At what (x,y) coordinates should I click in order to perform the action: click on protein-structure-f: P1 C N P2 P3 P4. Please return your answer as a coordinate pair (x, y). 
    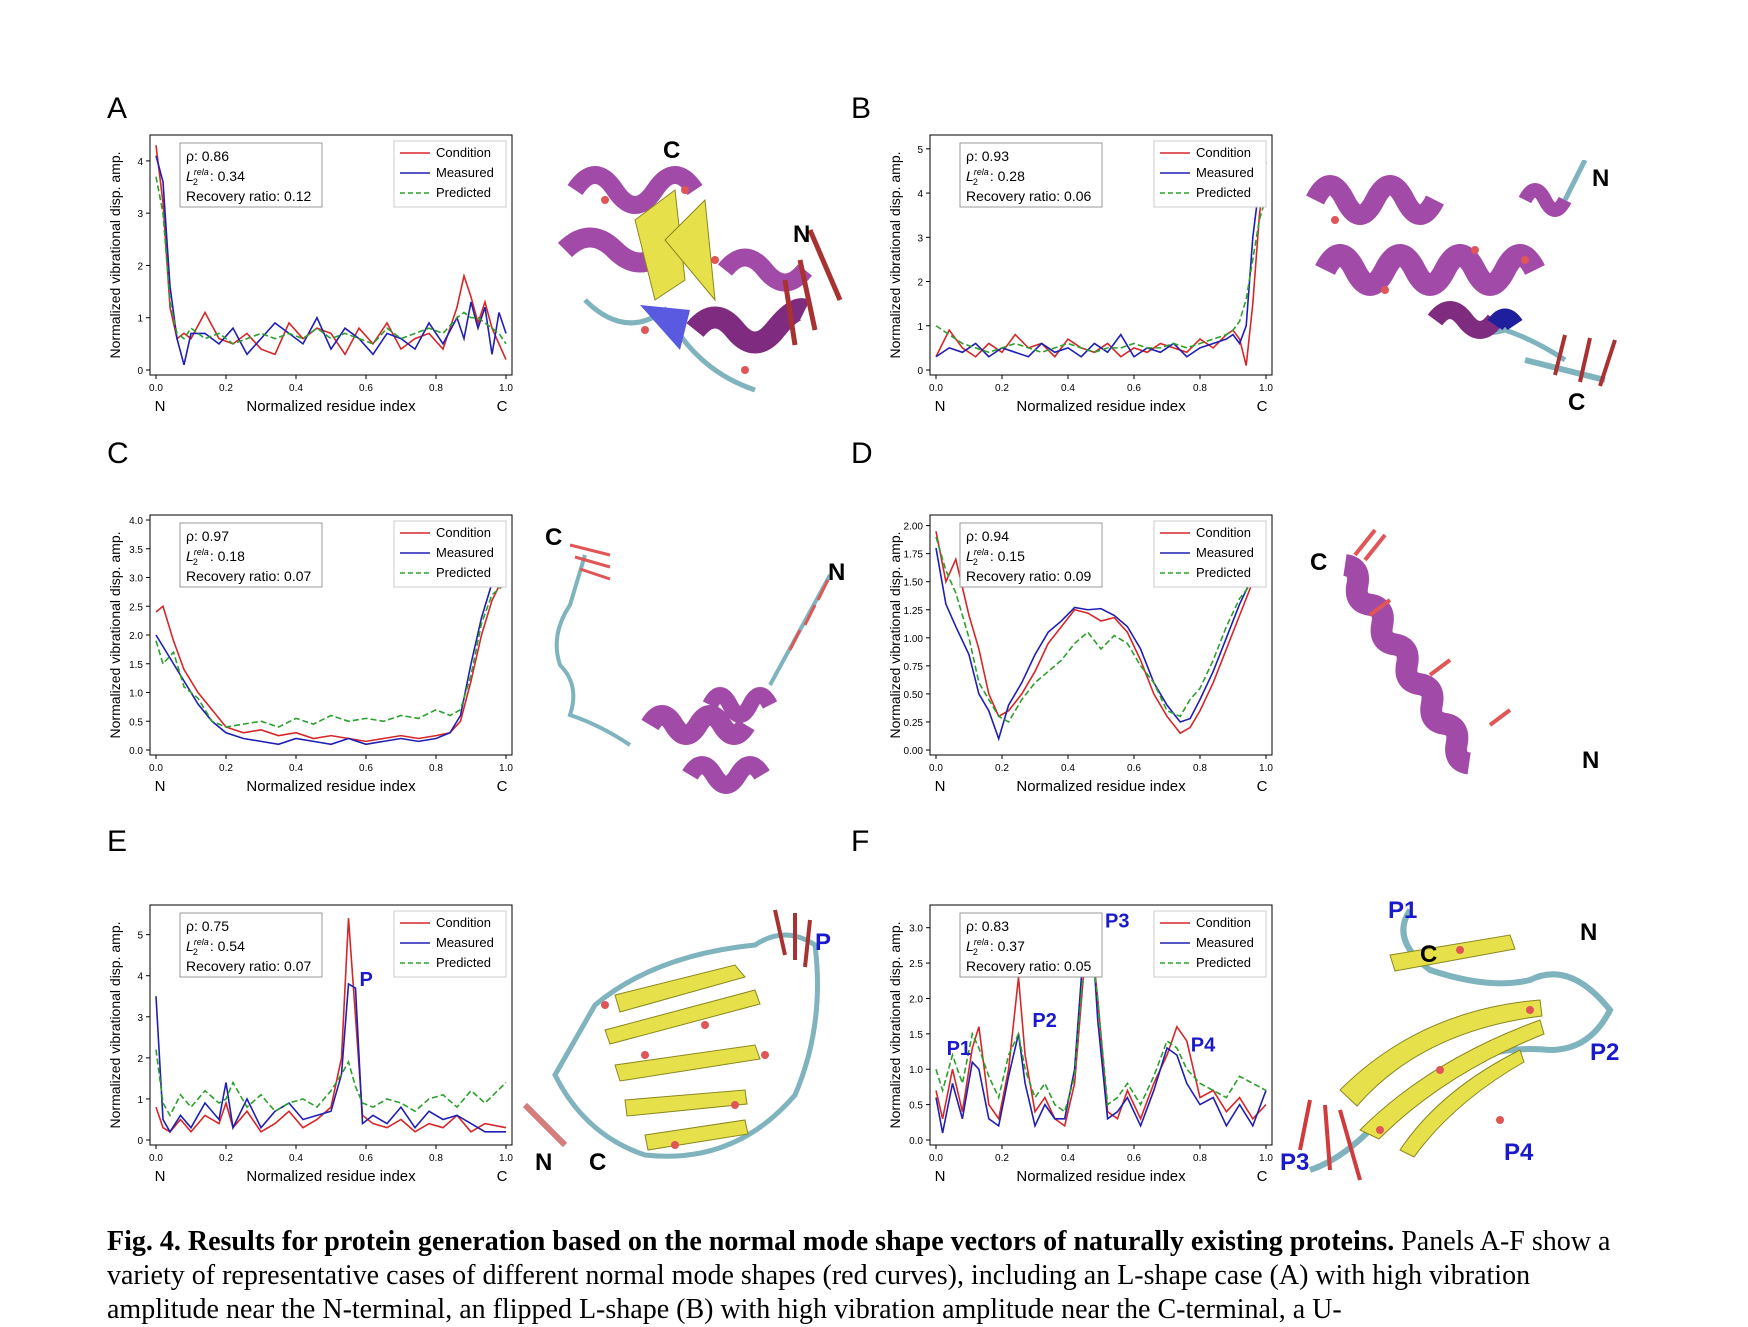
    Looking at the image, I should click on (1449, 1039).